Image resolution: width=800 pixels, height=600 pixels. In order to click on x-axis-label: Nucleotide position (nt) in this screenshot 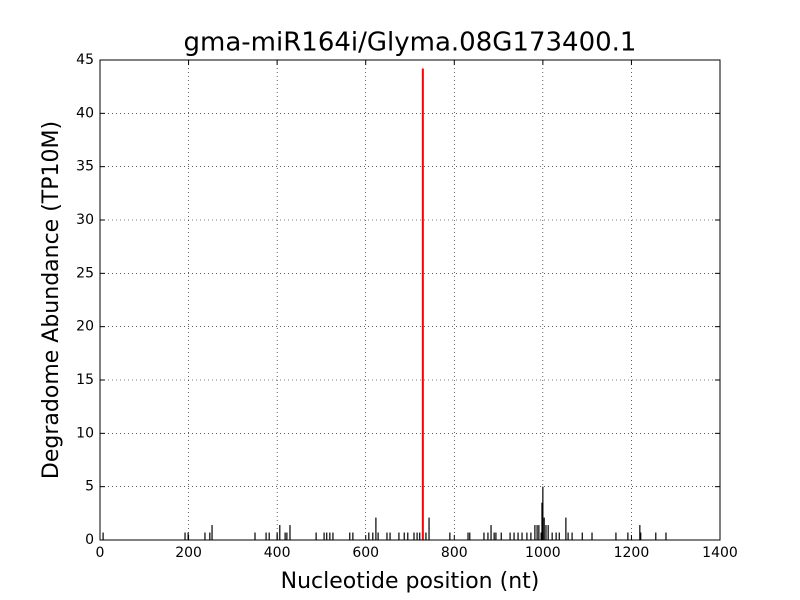, I will do `click(410, 581)`.